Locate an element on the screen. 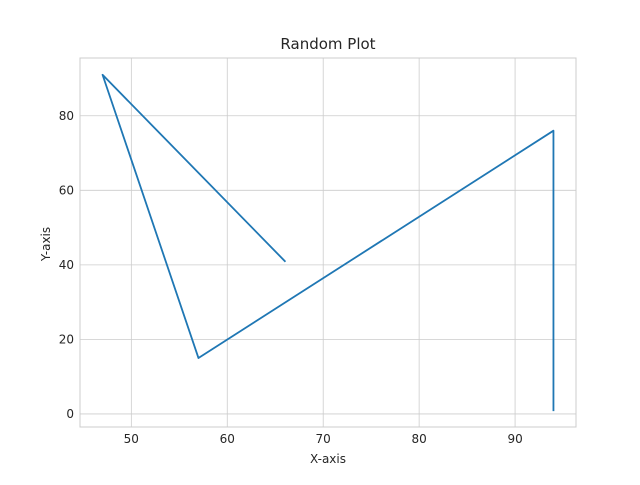 This screenshot has width=640, height=485. y-tick-label: 40 is located at coordinates (66, 265).